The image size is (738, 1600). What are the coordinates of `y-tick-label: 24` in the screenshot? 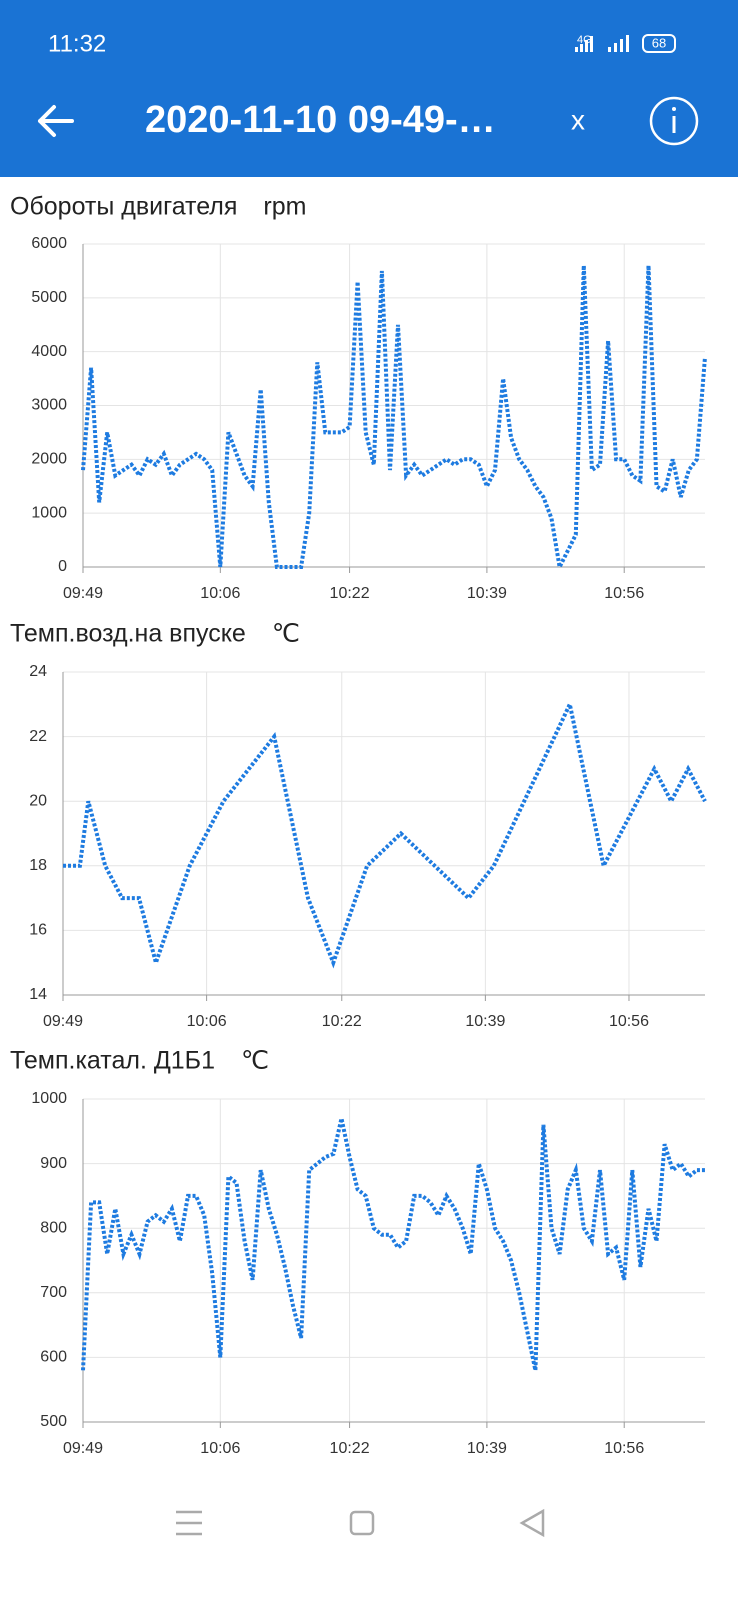 It's located at (38, 671).